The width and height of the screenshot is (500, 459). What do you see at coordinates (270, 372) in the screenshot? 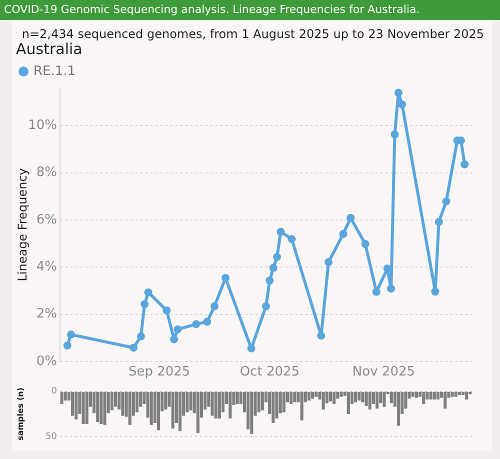
I see `x-tick-label: Oct 2025` at bounding box center [270, 372].